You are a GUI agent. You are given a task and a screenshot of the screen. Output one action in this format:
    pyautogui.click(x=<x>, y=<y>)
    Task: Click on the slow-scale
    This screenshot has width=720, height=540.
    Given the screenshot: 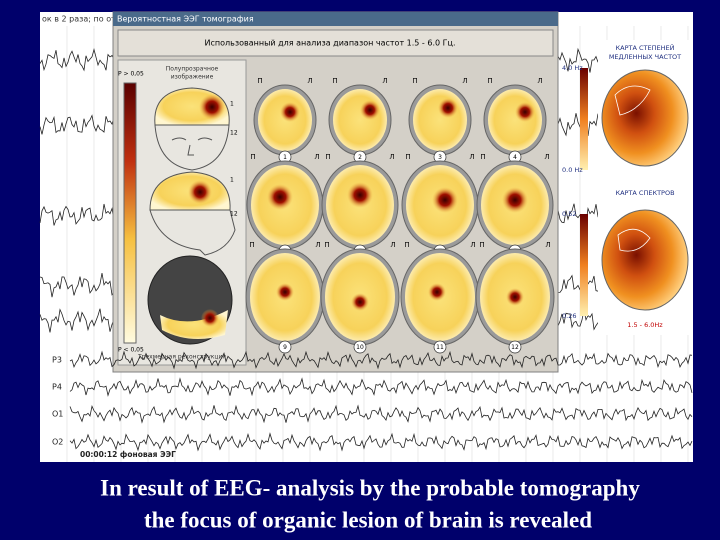 What is the action you would take?
    pyautogui.click(x=584, y=119)
    